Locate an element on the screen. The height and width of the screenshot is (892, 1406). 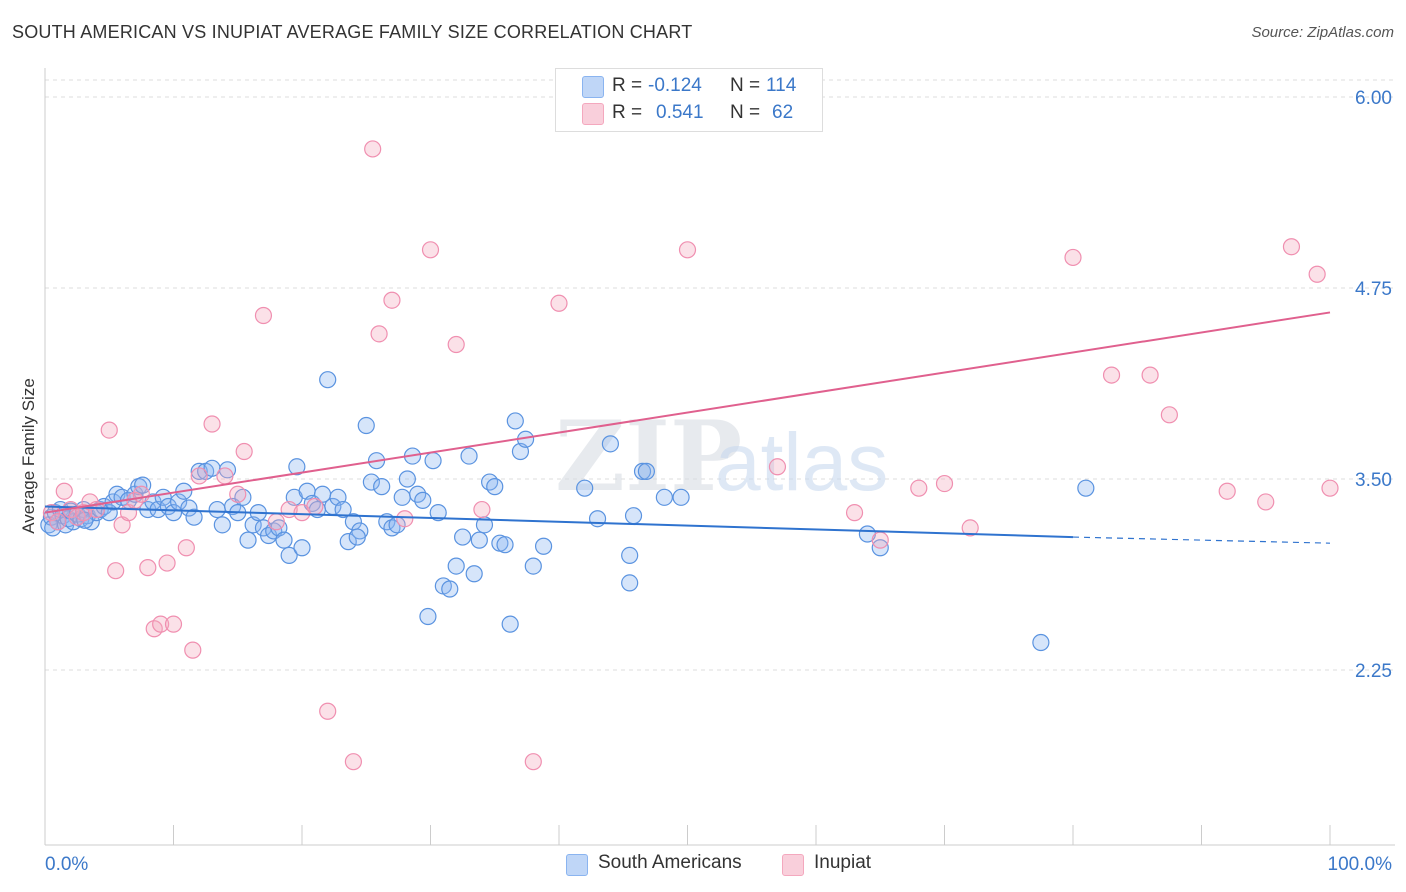
legend: R = -0.124 N = 114 R = 0.541 N = 62 is located at coordinates (689, 100).